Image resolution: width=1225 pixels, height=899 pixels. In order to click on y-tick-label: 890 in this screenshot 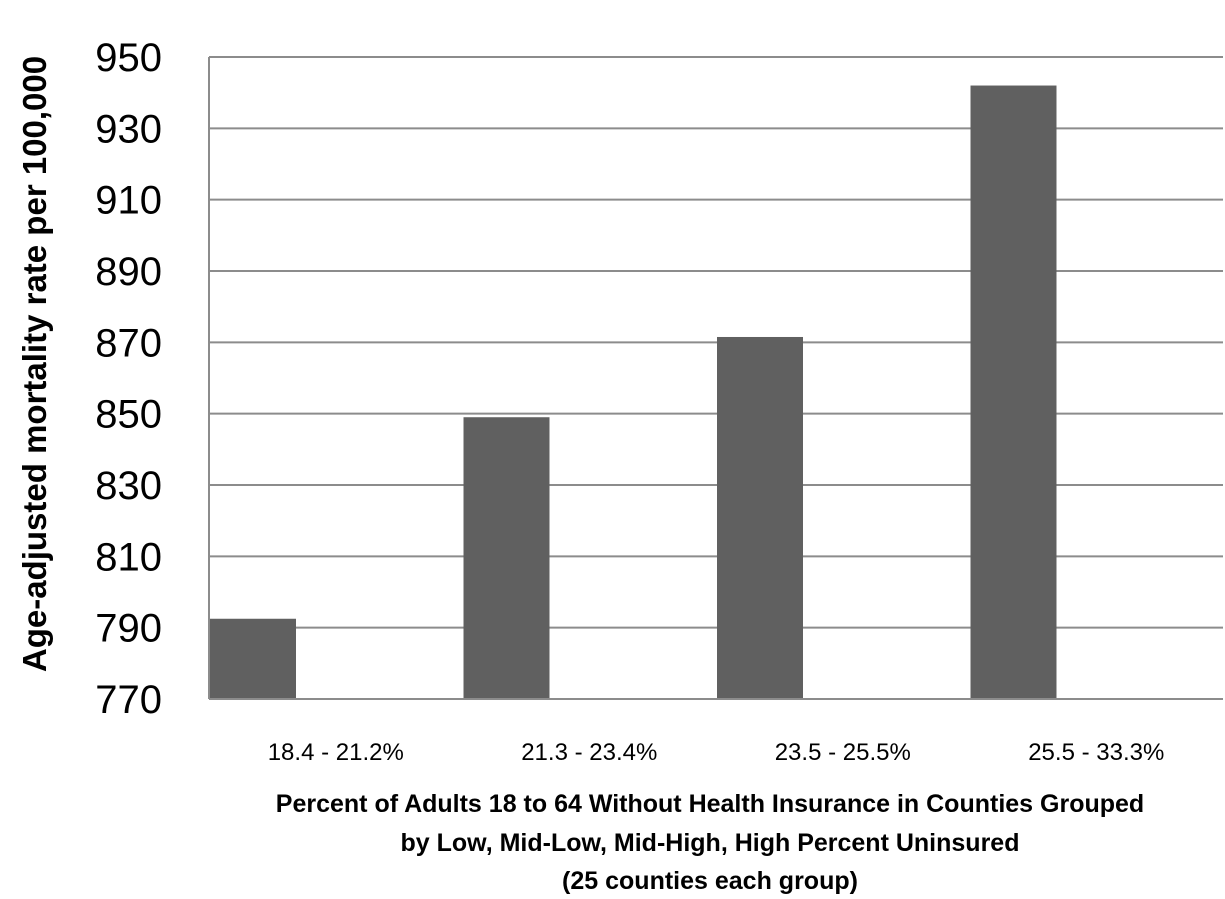, I will do `click(128, 272)`.